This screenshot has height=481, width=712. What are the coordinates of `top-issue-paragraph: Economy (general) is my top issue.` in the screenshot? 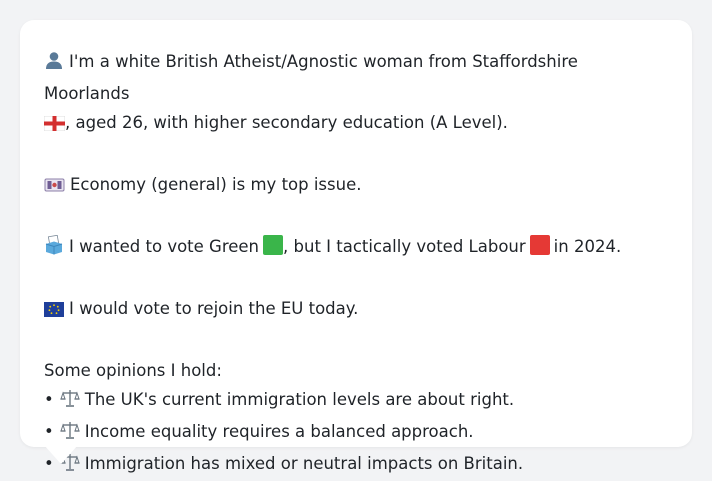 It's located at (356, 186).